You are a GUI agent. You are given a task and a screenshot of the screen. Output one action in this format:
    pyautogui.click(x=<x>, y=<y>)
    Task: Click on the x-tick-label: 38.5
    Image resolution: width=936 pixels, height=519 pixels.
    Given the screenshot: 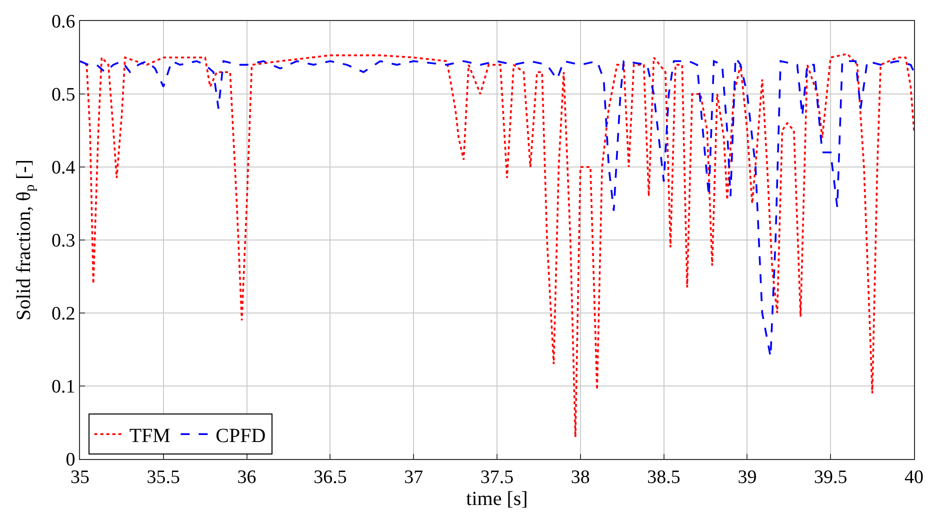 What is the action you would take?
    pyautogui.click(x=663, y=477)
    